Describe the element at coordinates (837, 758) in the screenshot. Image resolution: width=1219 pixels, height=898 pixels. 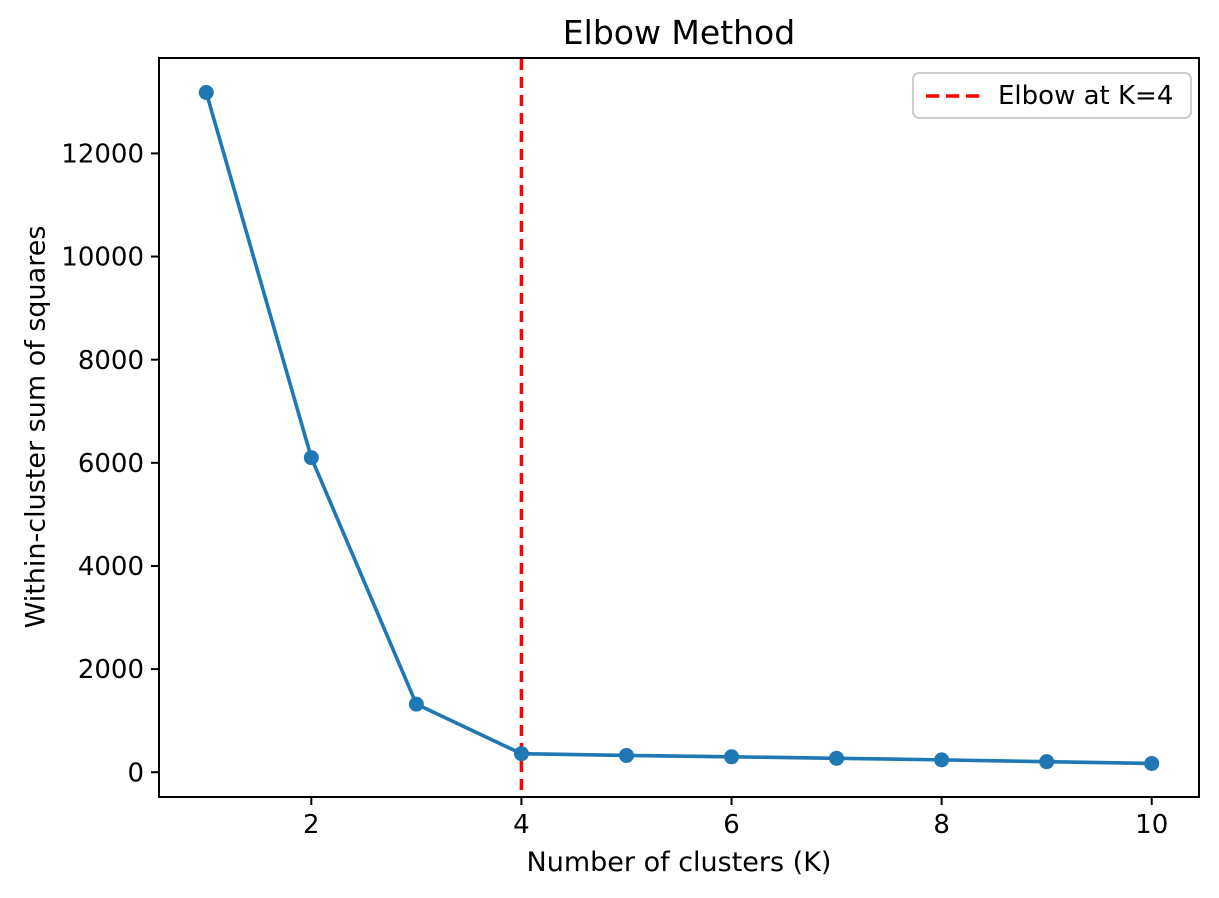
I see `data-point-k7` at that location.